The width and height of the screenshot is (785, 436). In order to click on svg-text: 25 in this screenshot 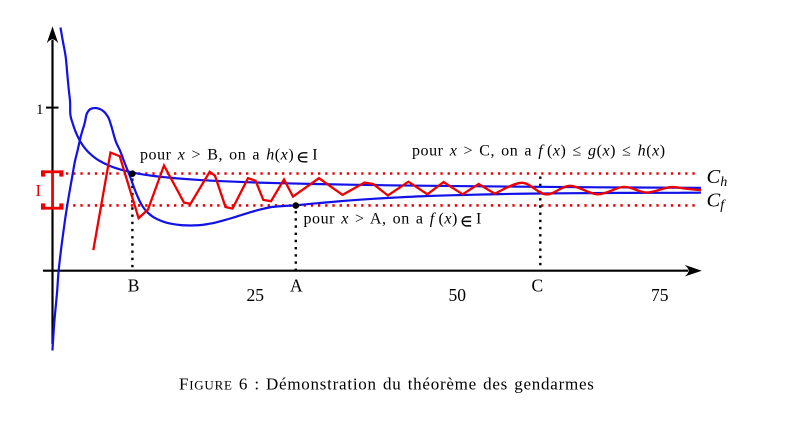, I will do `click(256, 295)`.